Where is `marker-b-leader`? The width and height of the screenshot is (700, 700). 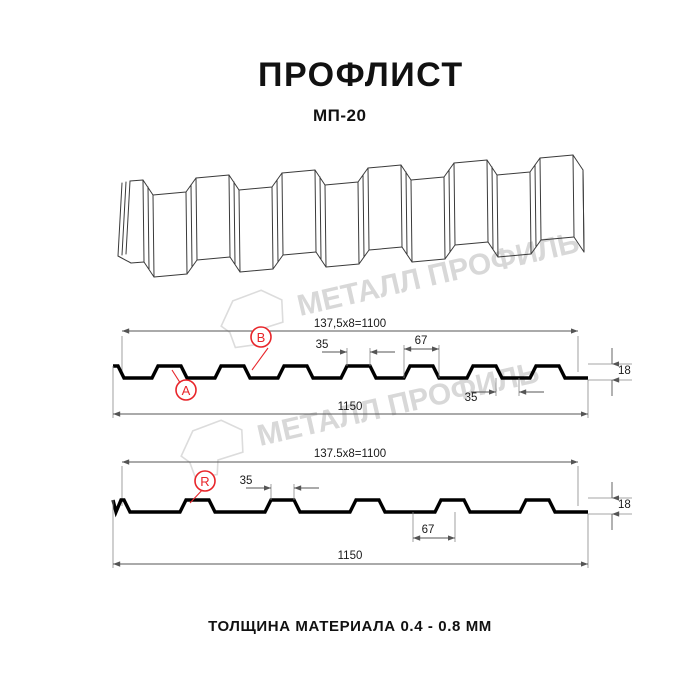 marker-b-leader is located at coordinates (260, 359).